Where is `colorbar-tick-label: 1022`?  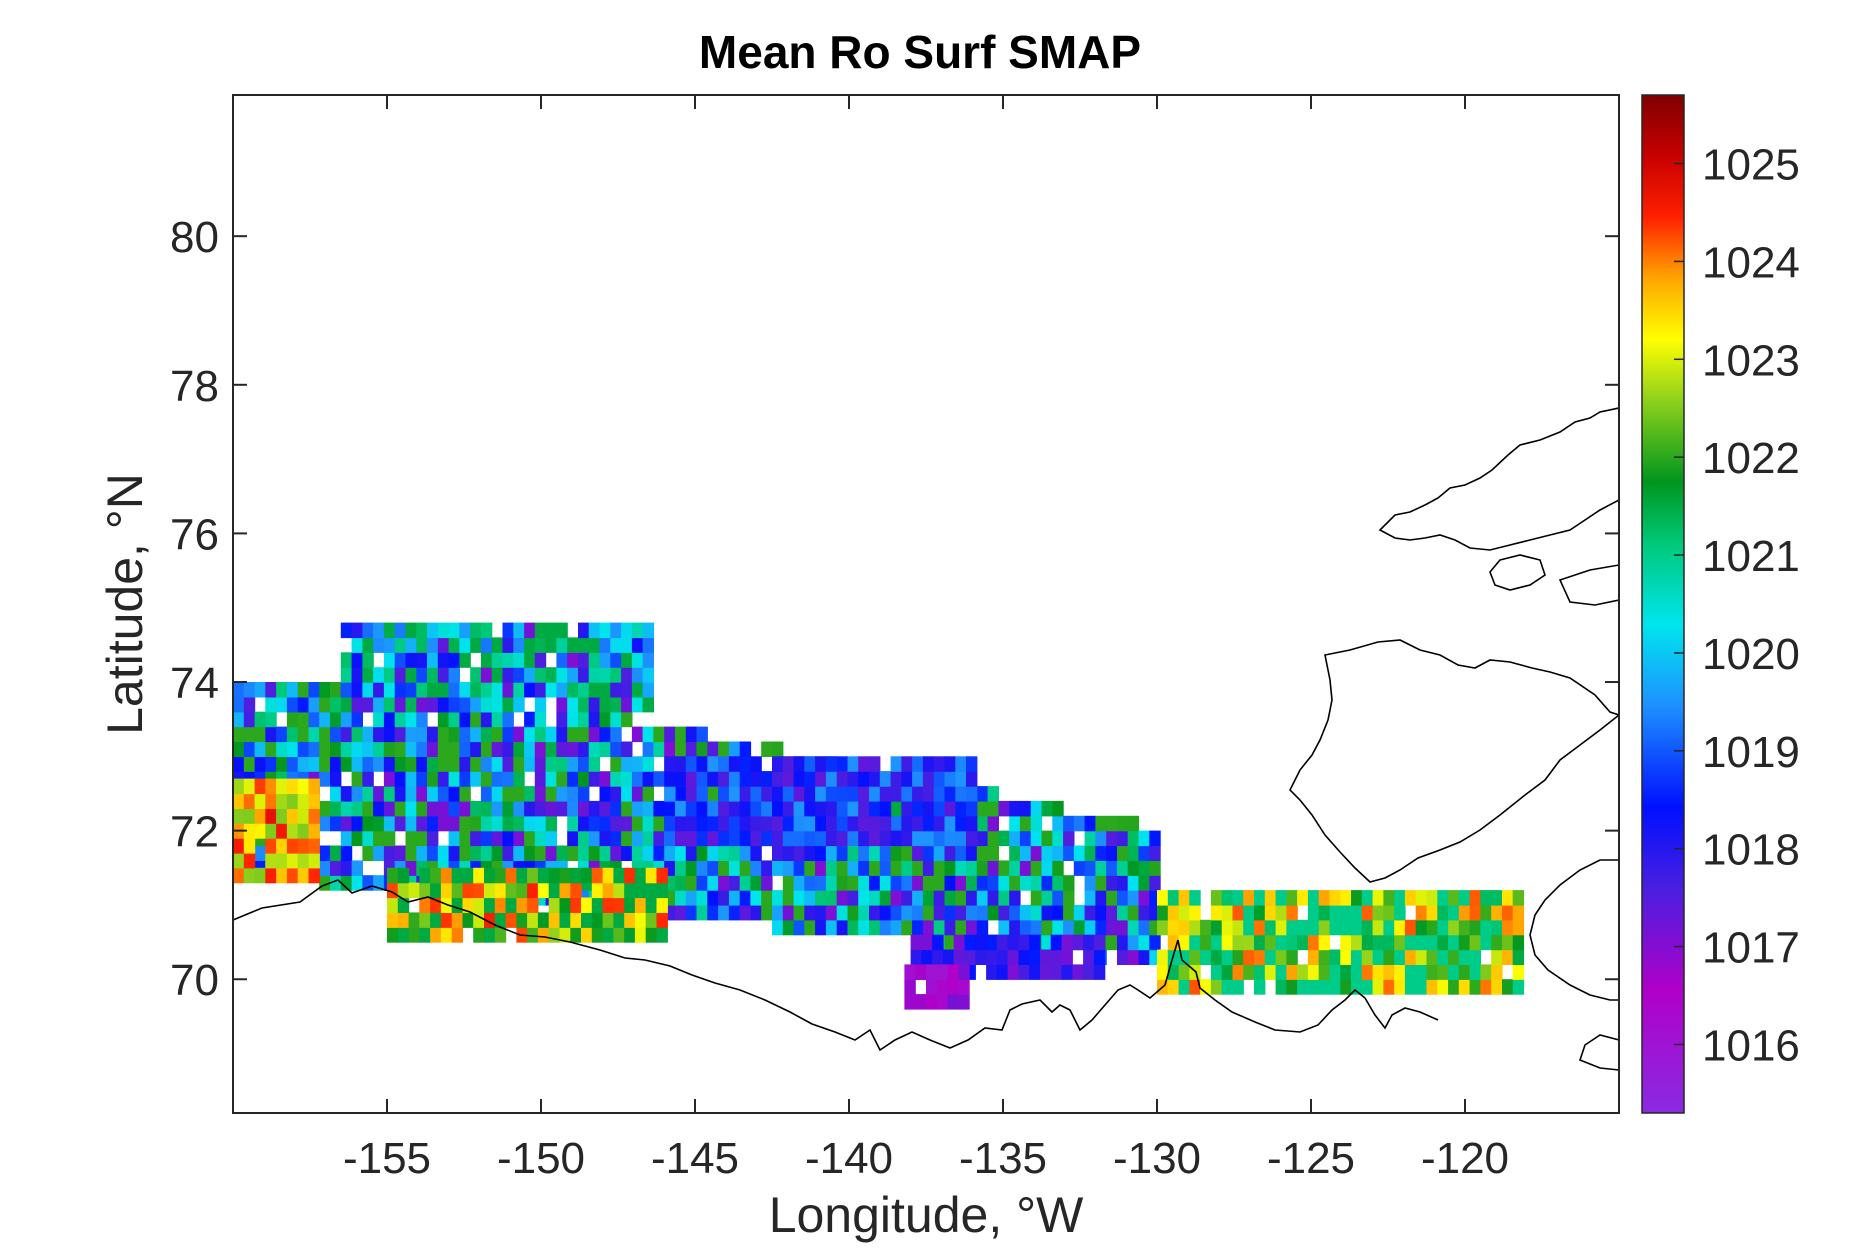 colorbar-tick-label: 1022 is located at coordinates (1751, 458).